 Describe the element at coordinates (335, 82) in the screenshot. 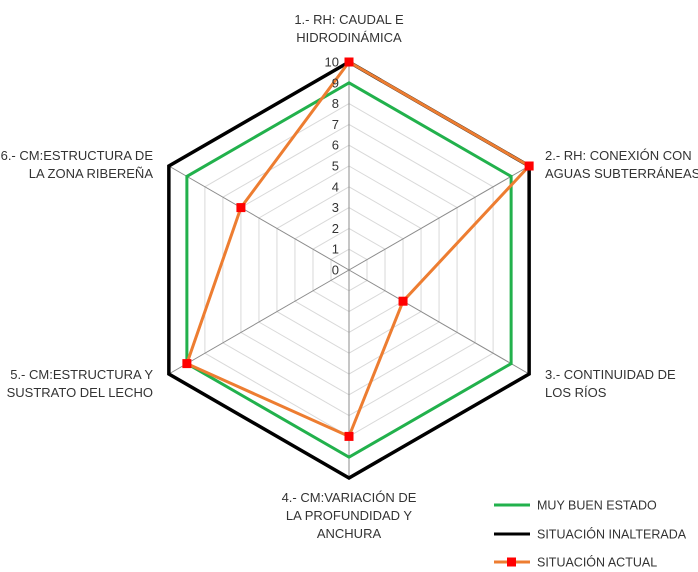

I see `tick-label-9: 9` at that location.